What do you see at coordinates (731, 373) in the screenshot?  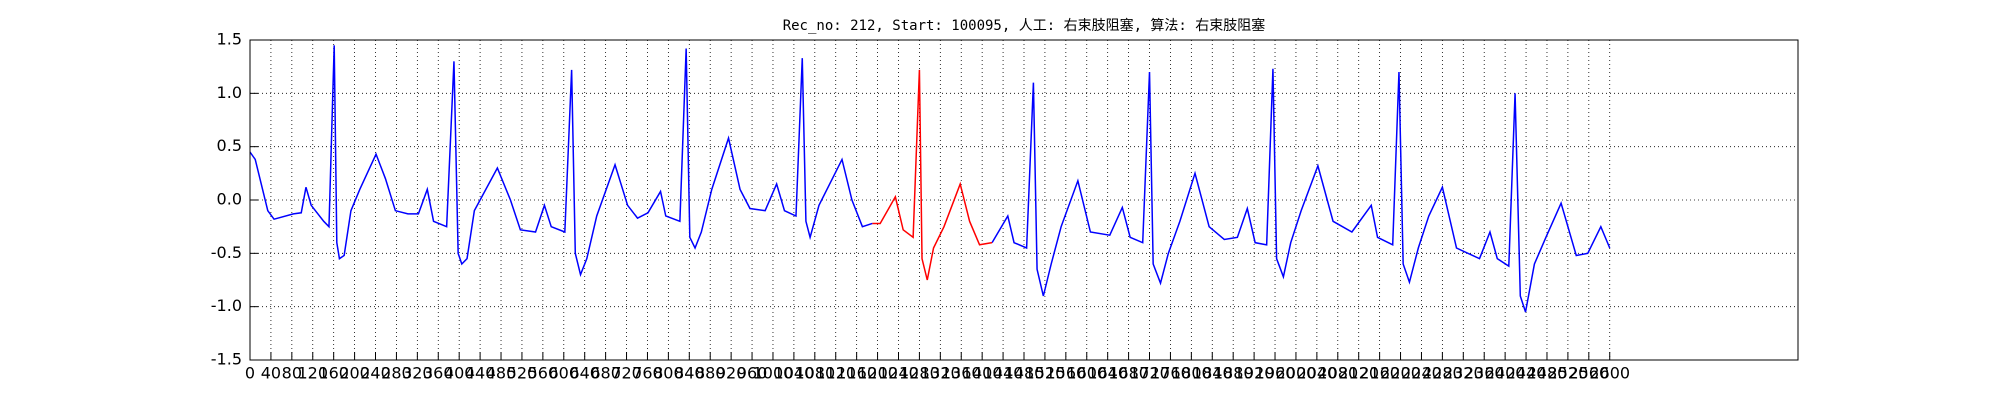 I see `x-tick-label: 920` at bounding box center [731, 373].